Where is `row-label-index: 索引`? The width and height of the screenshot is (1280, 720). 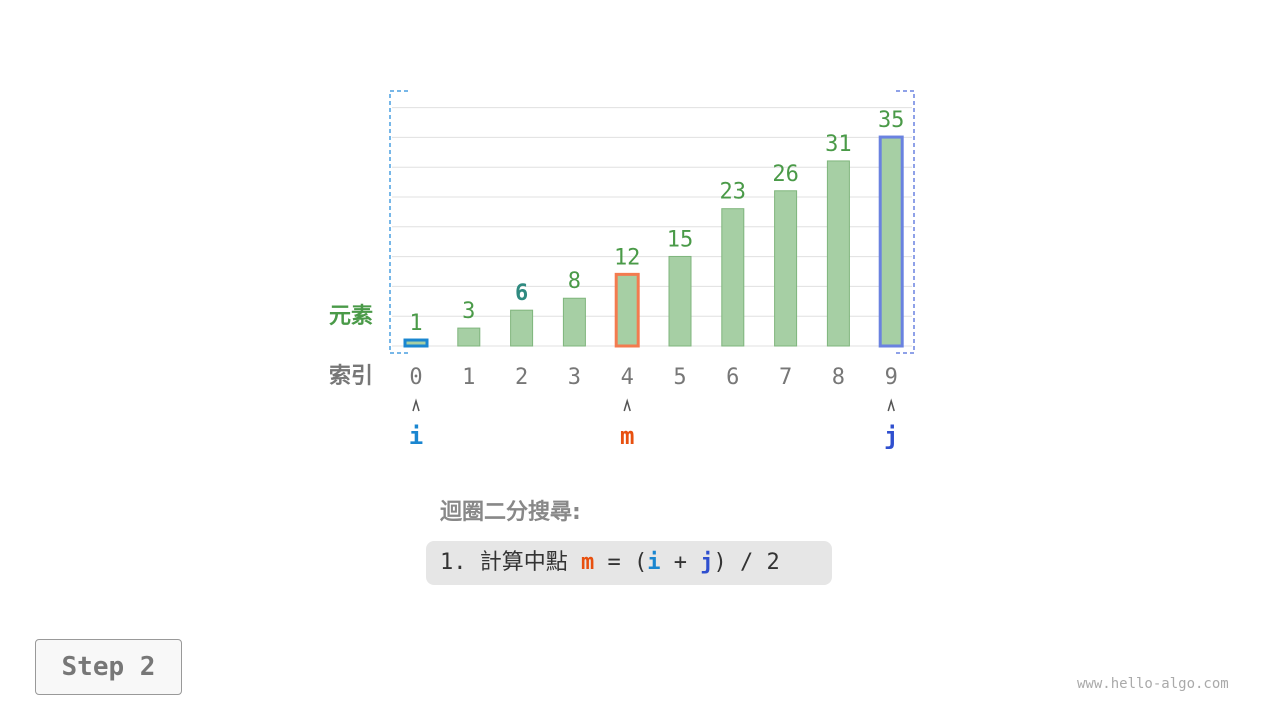 row-label-index: 索引 is located at coordinates (351, 376).